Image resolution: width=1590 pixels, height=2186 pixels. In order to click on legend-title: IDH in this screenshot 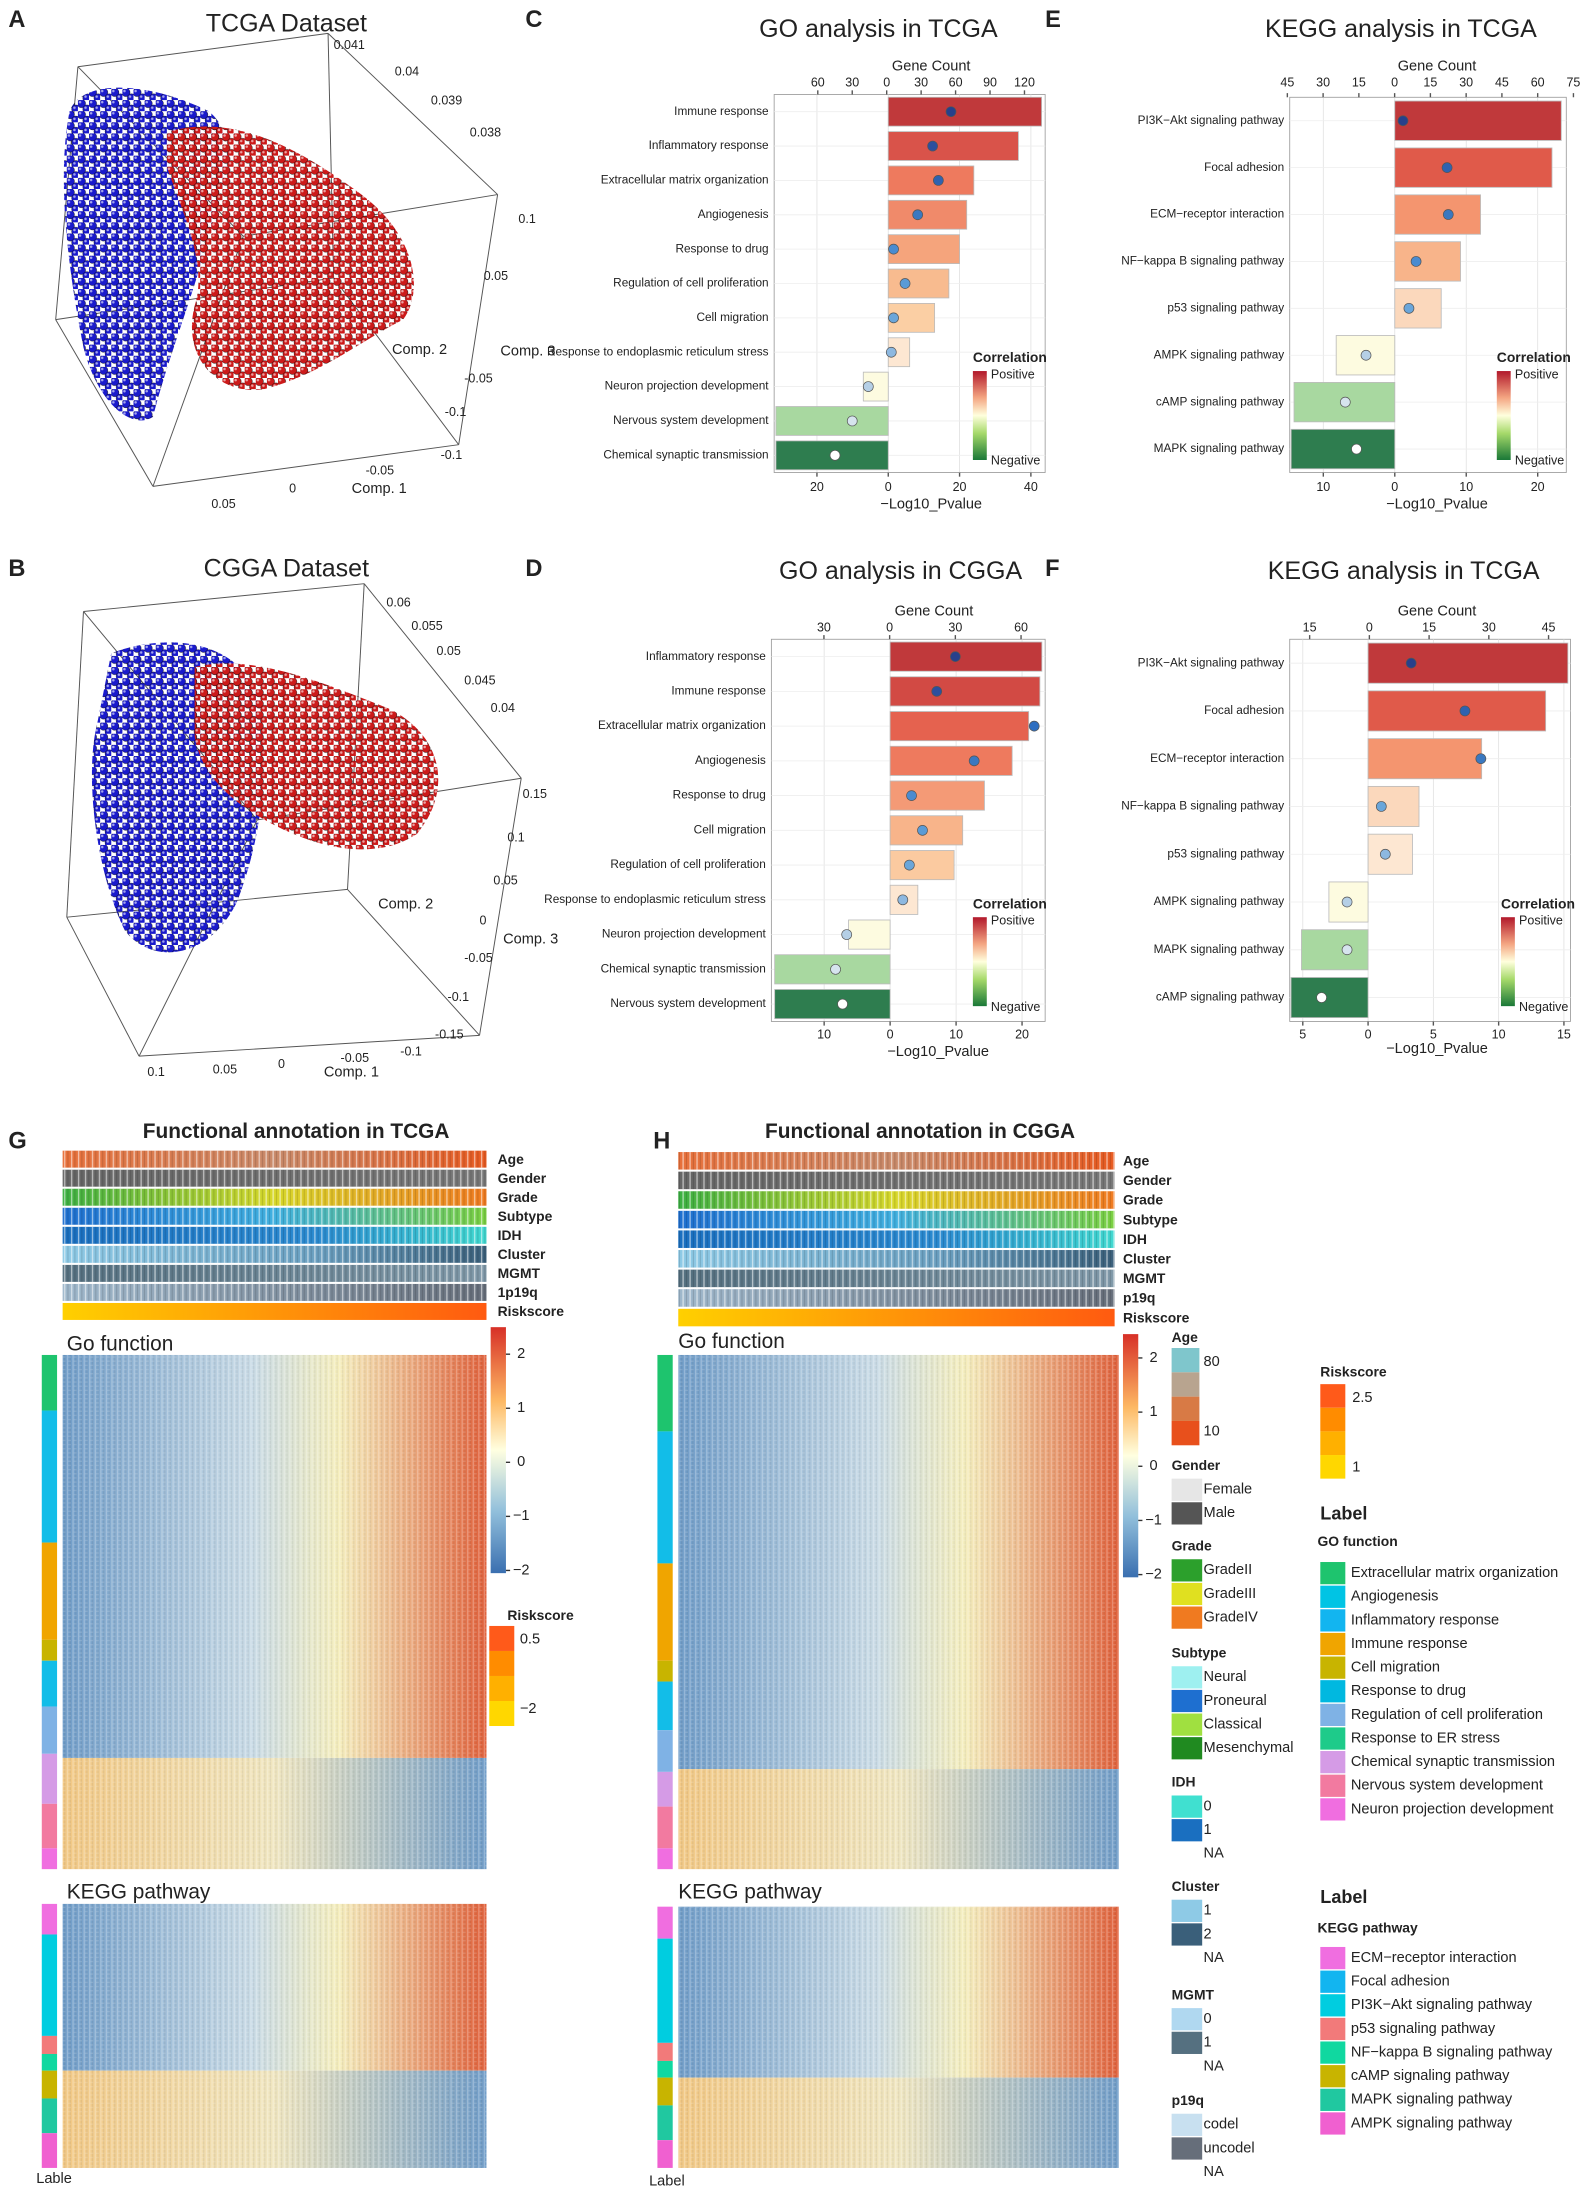, I will do `click(1184, 1782)`.